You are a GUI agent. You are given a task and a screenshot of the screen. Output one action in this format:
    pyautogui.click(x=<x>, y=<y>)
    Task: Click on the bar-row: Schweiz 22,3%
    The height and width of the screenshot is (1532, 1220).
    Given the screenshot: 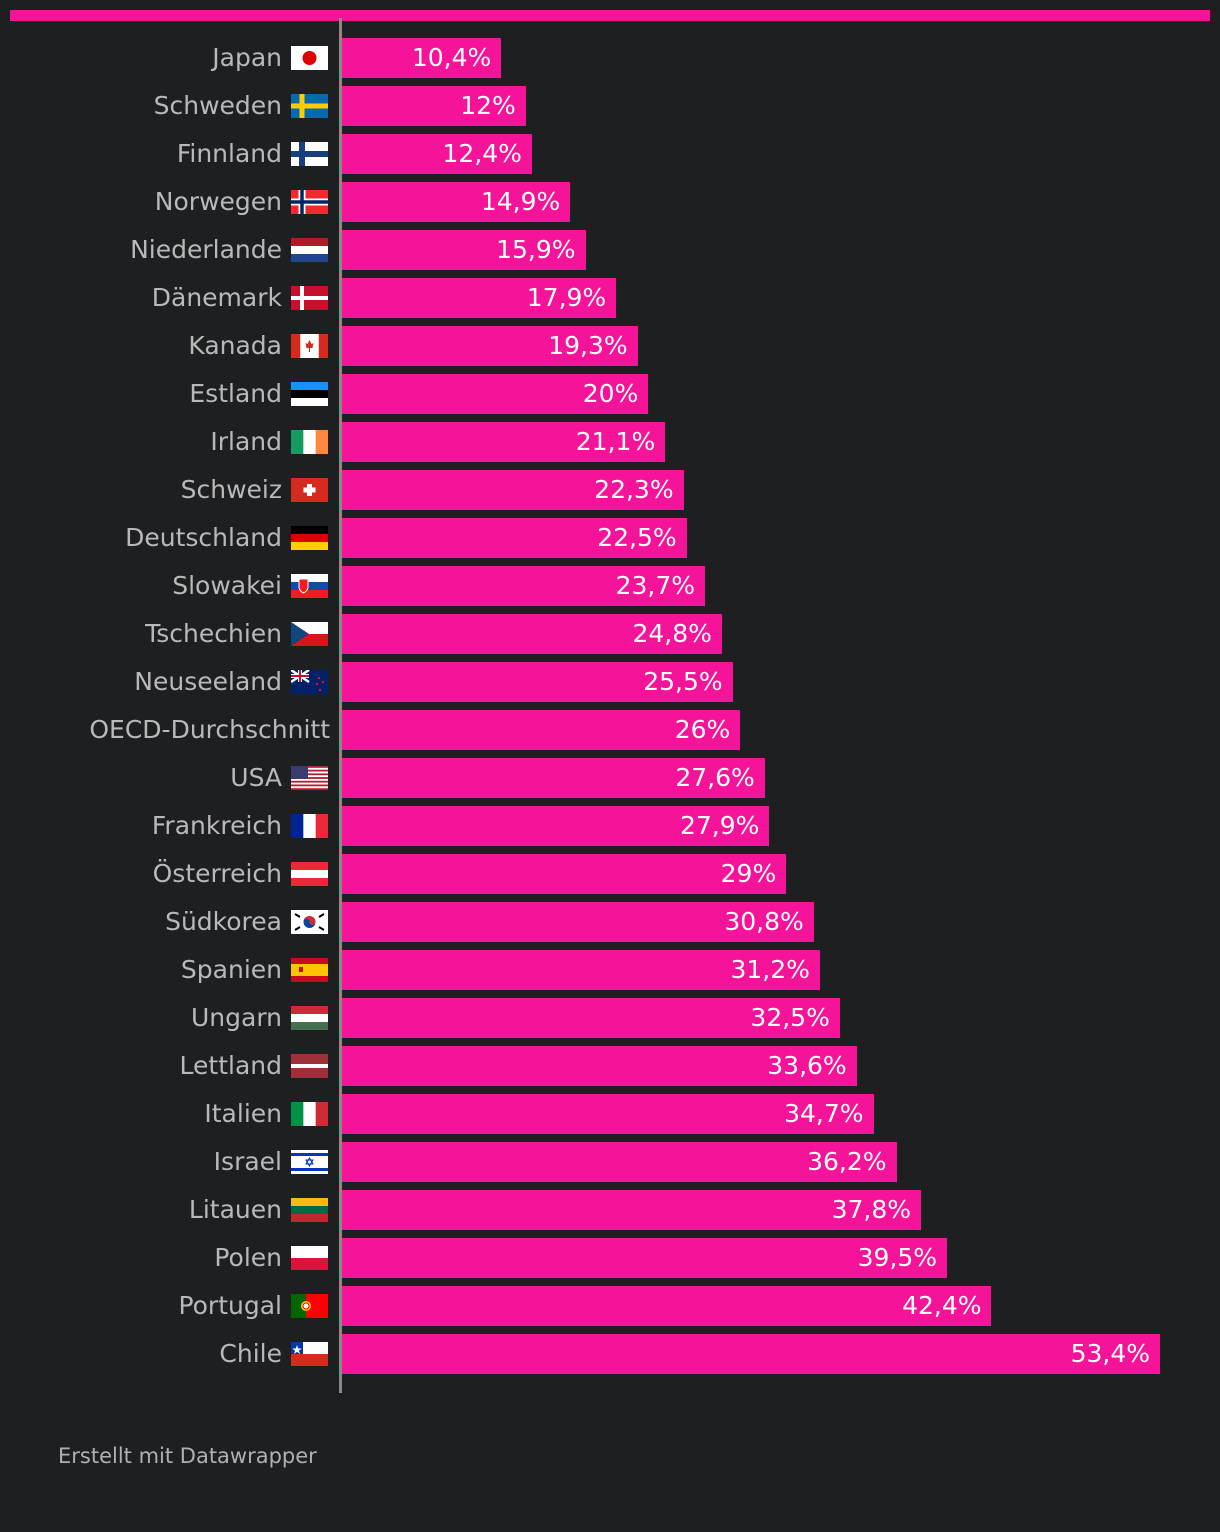 What is the action you would take?
    pyautogui.click(x=610, y=490)
    